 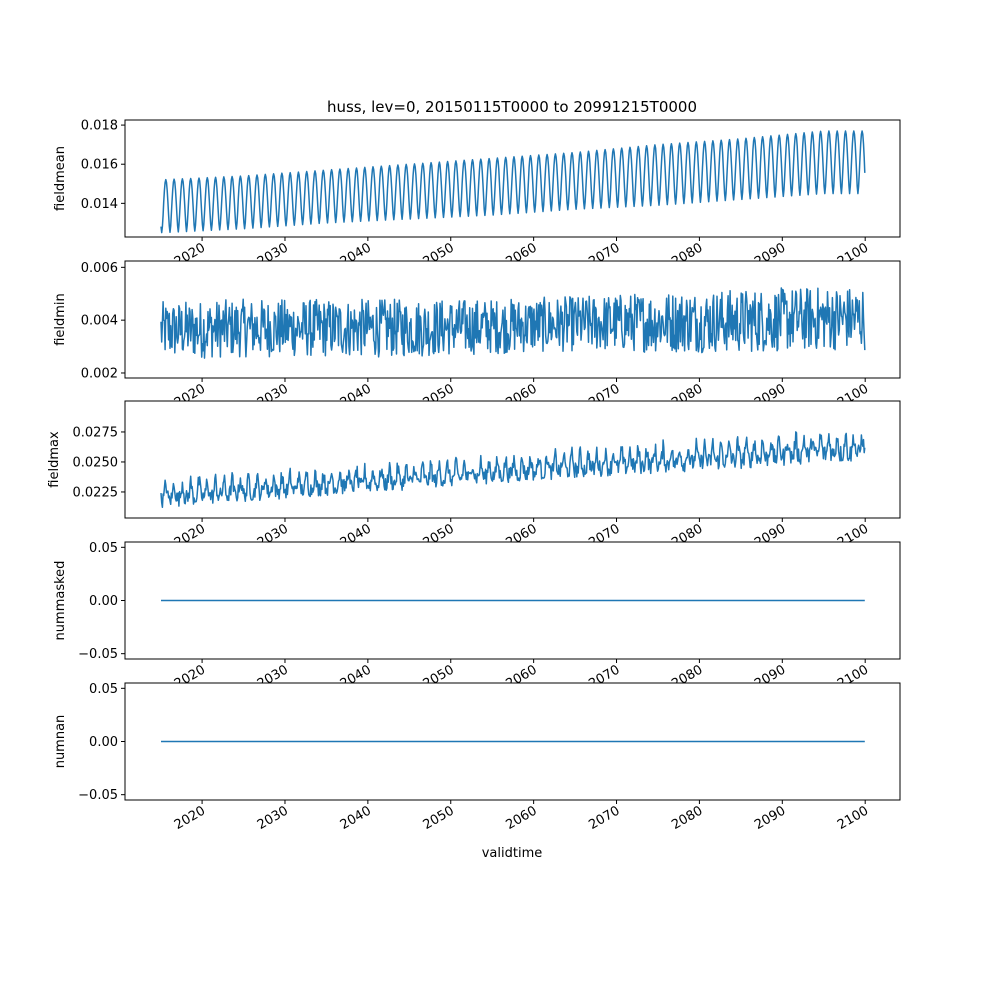 What do you see at coordinates (513, 323) in the screenshot?
I see `series-line-fieldmin` at bounding box center [513, 323].